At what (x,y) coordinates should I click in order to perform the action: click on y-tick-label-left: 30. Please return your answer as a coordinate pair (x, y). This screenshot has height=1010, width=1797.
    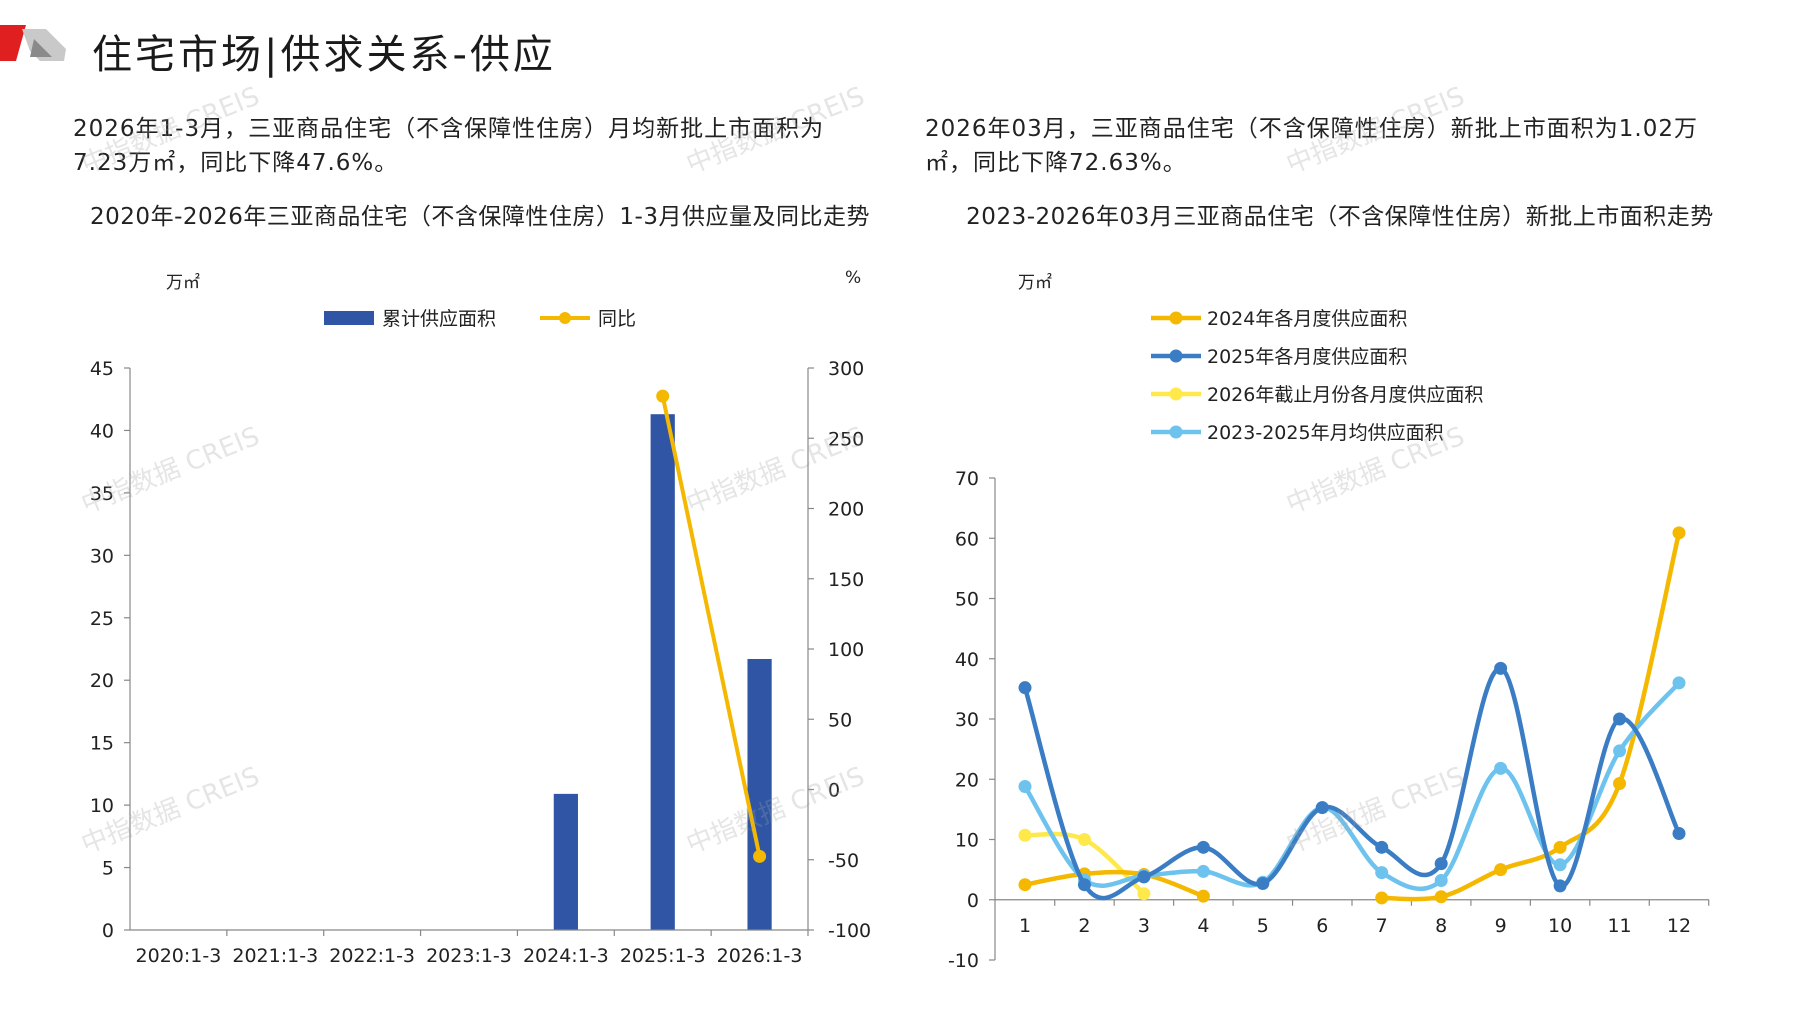
    Looking at the image, I should click on (102, 556).